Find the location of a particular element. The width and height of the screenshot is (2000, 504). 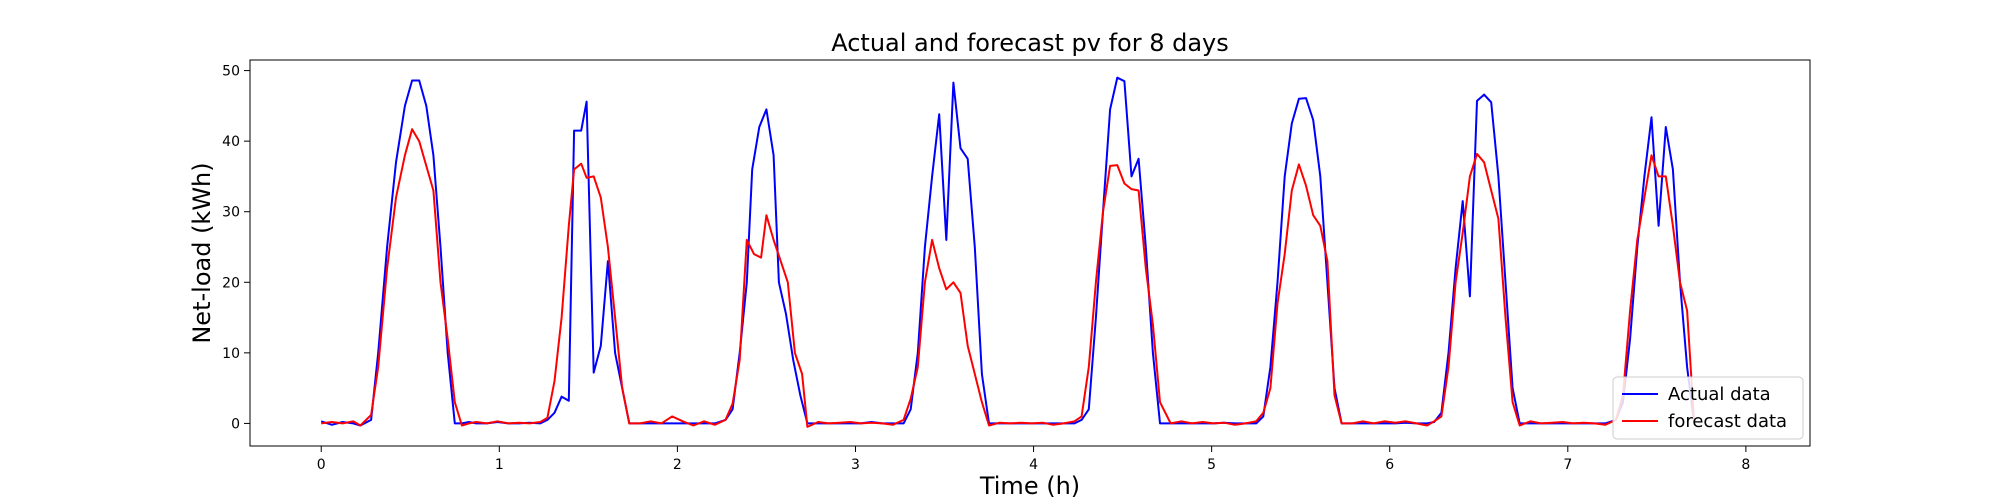

x-tick-label: 8 is located at coordinates (1745, 465).